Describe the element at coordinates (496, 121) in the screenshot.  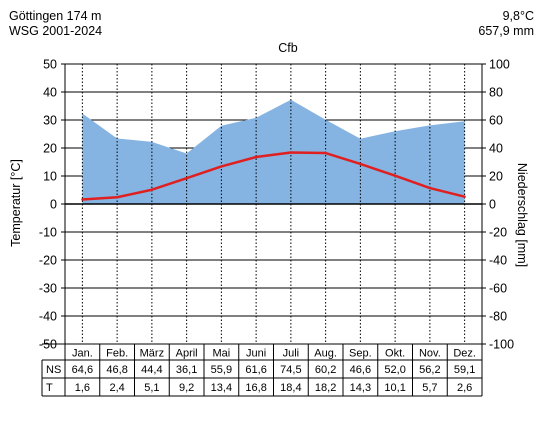
I see `right-tick-label: 60` at that location.